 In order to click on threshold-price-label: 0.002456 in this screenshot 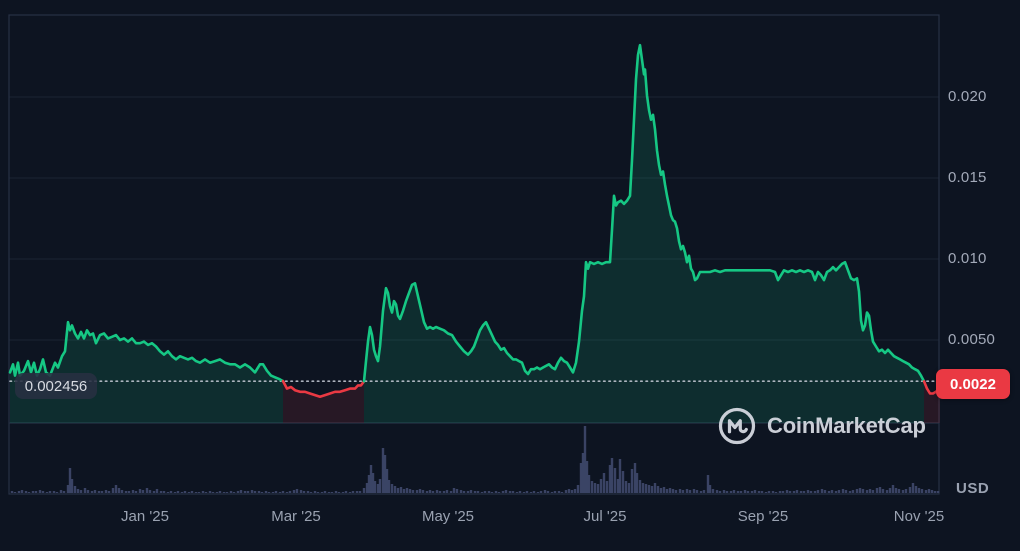, I will do `click(56, 386)`.